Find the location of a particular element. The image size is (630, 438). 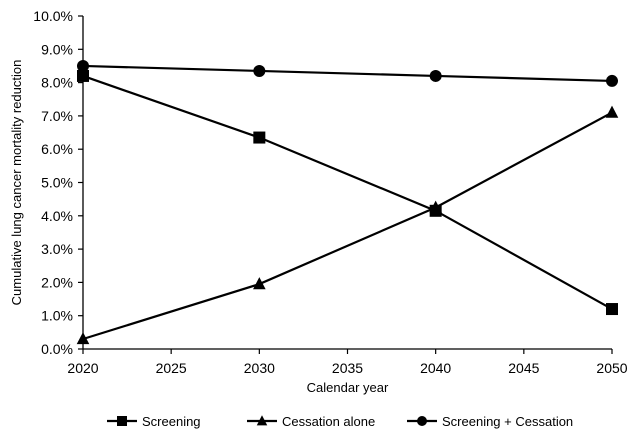

y-tick-label: 3.0% is located at coordinates (57, 249).